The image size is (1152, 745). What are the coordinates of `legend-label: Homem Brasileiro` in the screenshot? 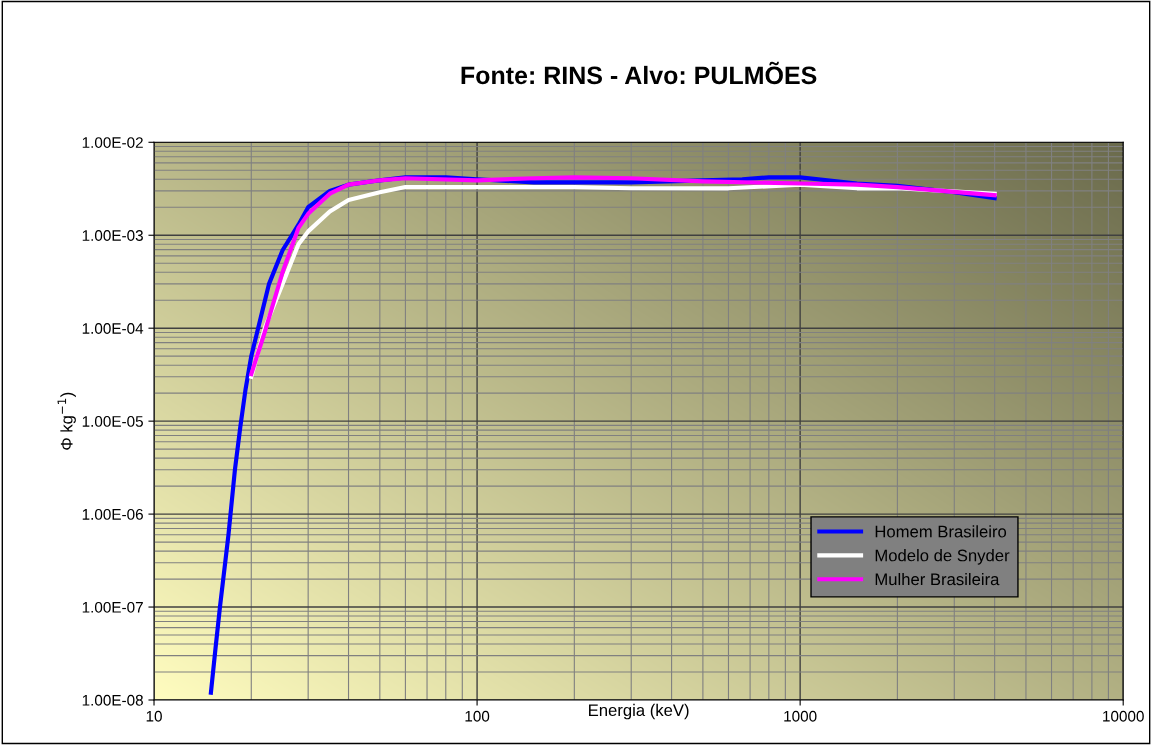 It's located at (941, 531).